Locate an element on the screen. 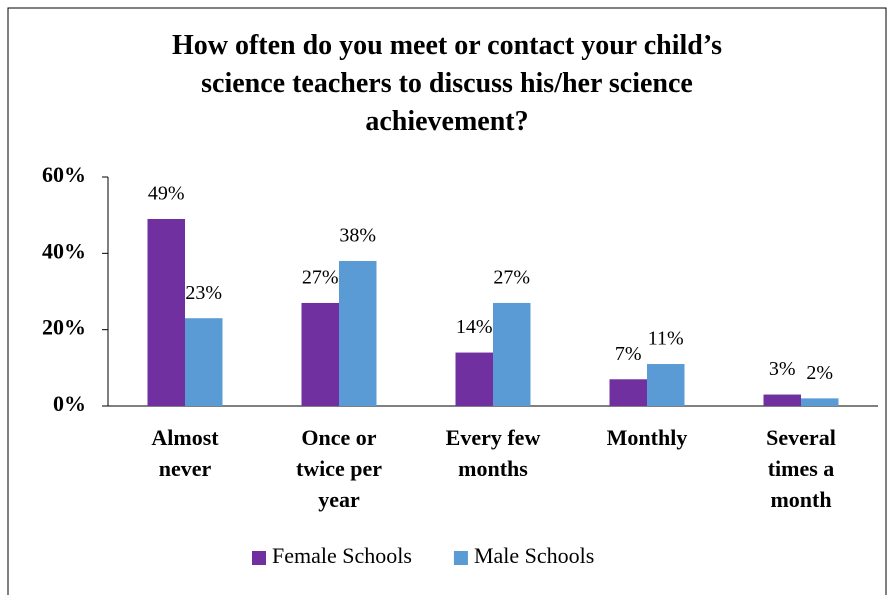 This screenshot has width=894, height=595. legend-label: Male Schools is located at coordinates (534, 555).